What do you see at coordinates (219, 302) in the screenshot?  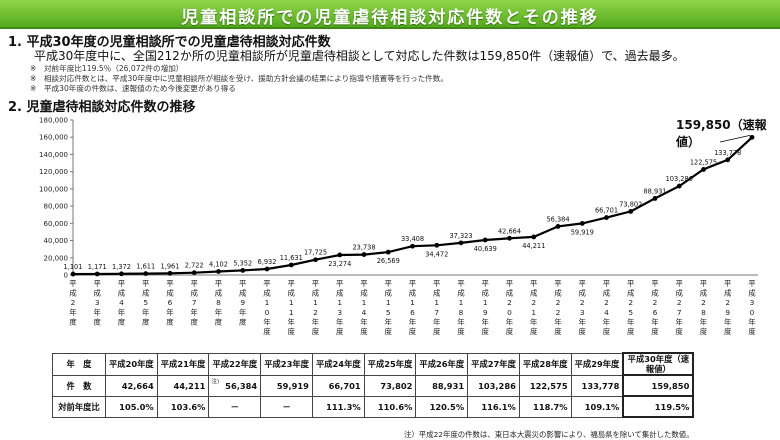 I see `x-tick-label: 平成 8 年度` at bounding box center [219, 302].